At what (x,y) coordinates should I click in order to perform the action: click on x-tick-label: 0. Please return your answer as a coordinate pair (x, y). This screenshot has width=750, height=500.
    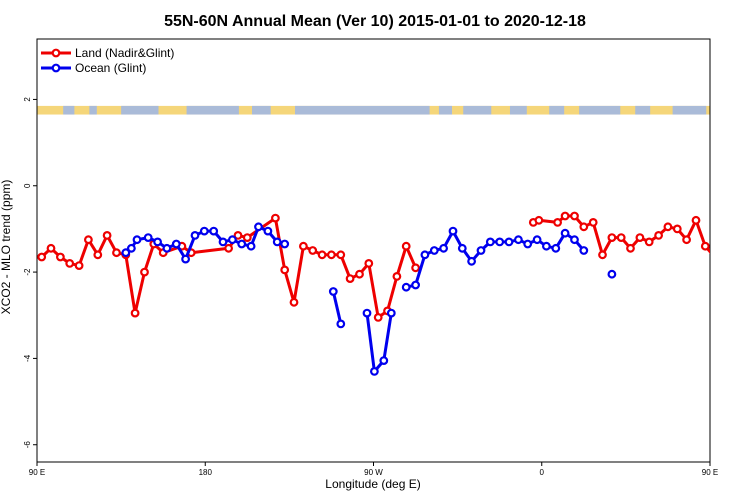
    Looking at the image, I should click on (542, 472).